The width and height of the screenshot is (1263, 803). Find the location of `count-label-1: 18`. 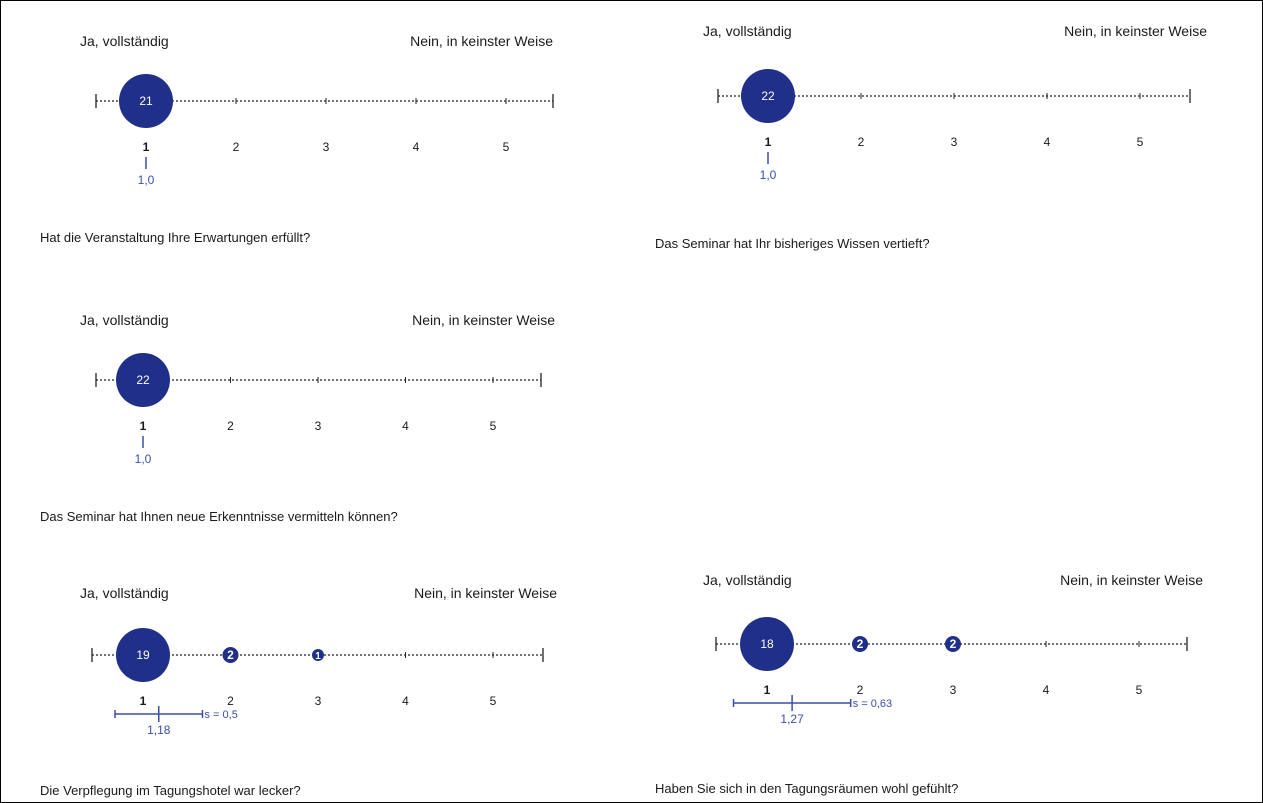

count-label-1: 18 is located at coordinates (767, 644).